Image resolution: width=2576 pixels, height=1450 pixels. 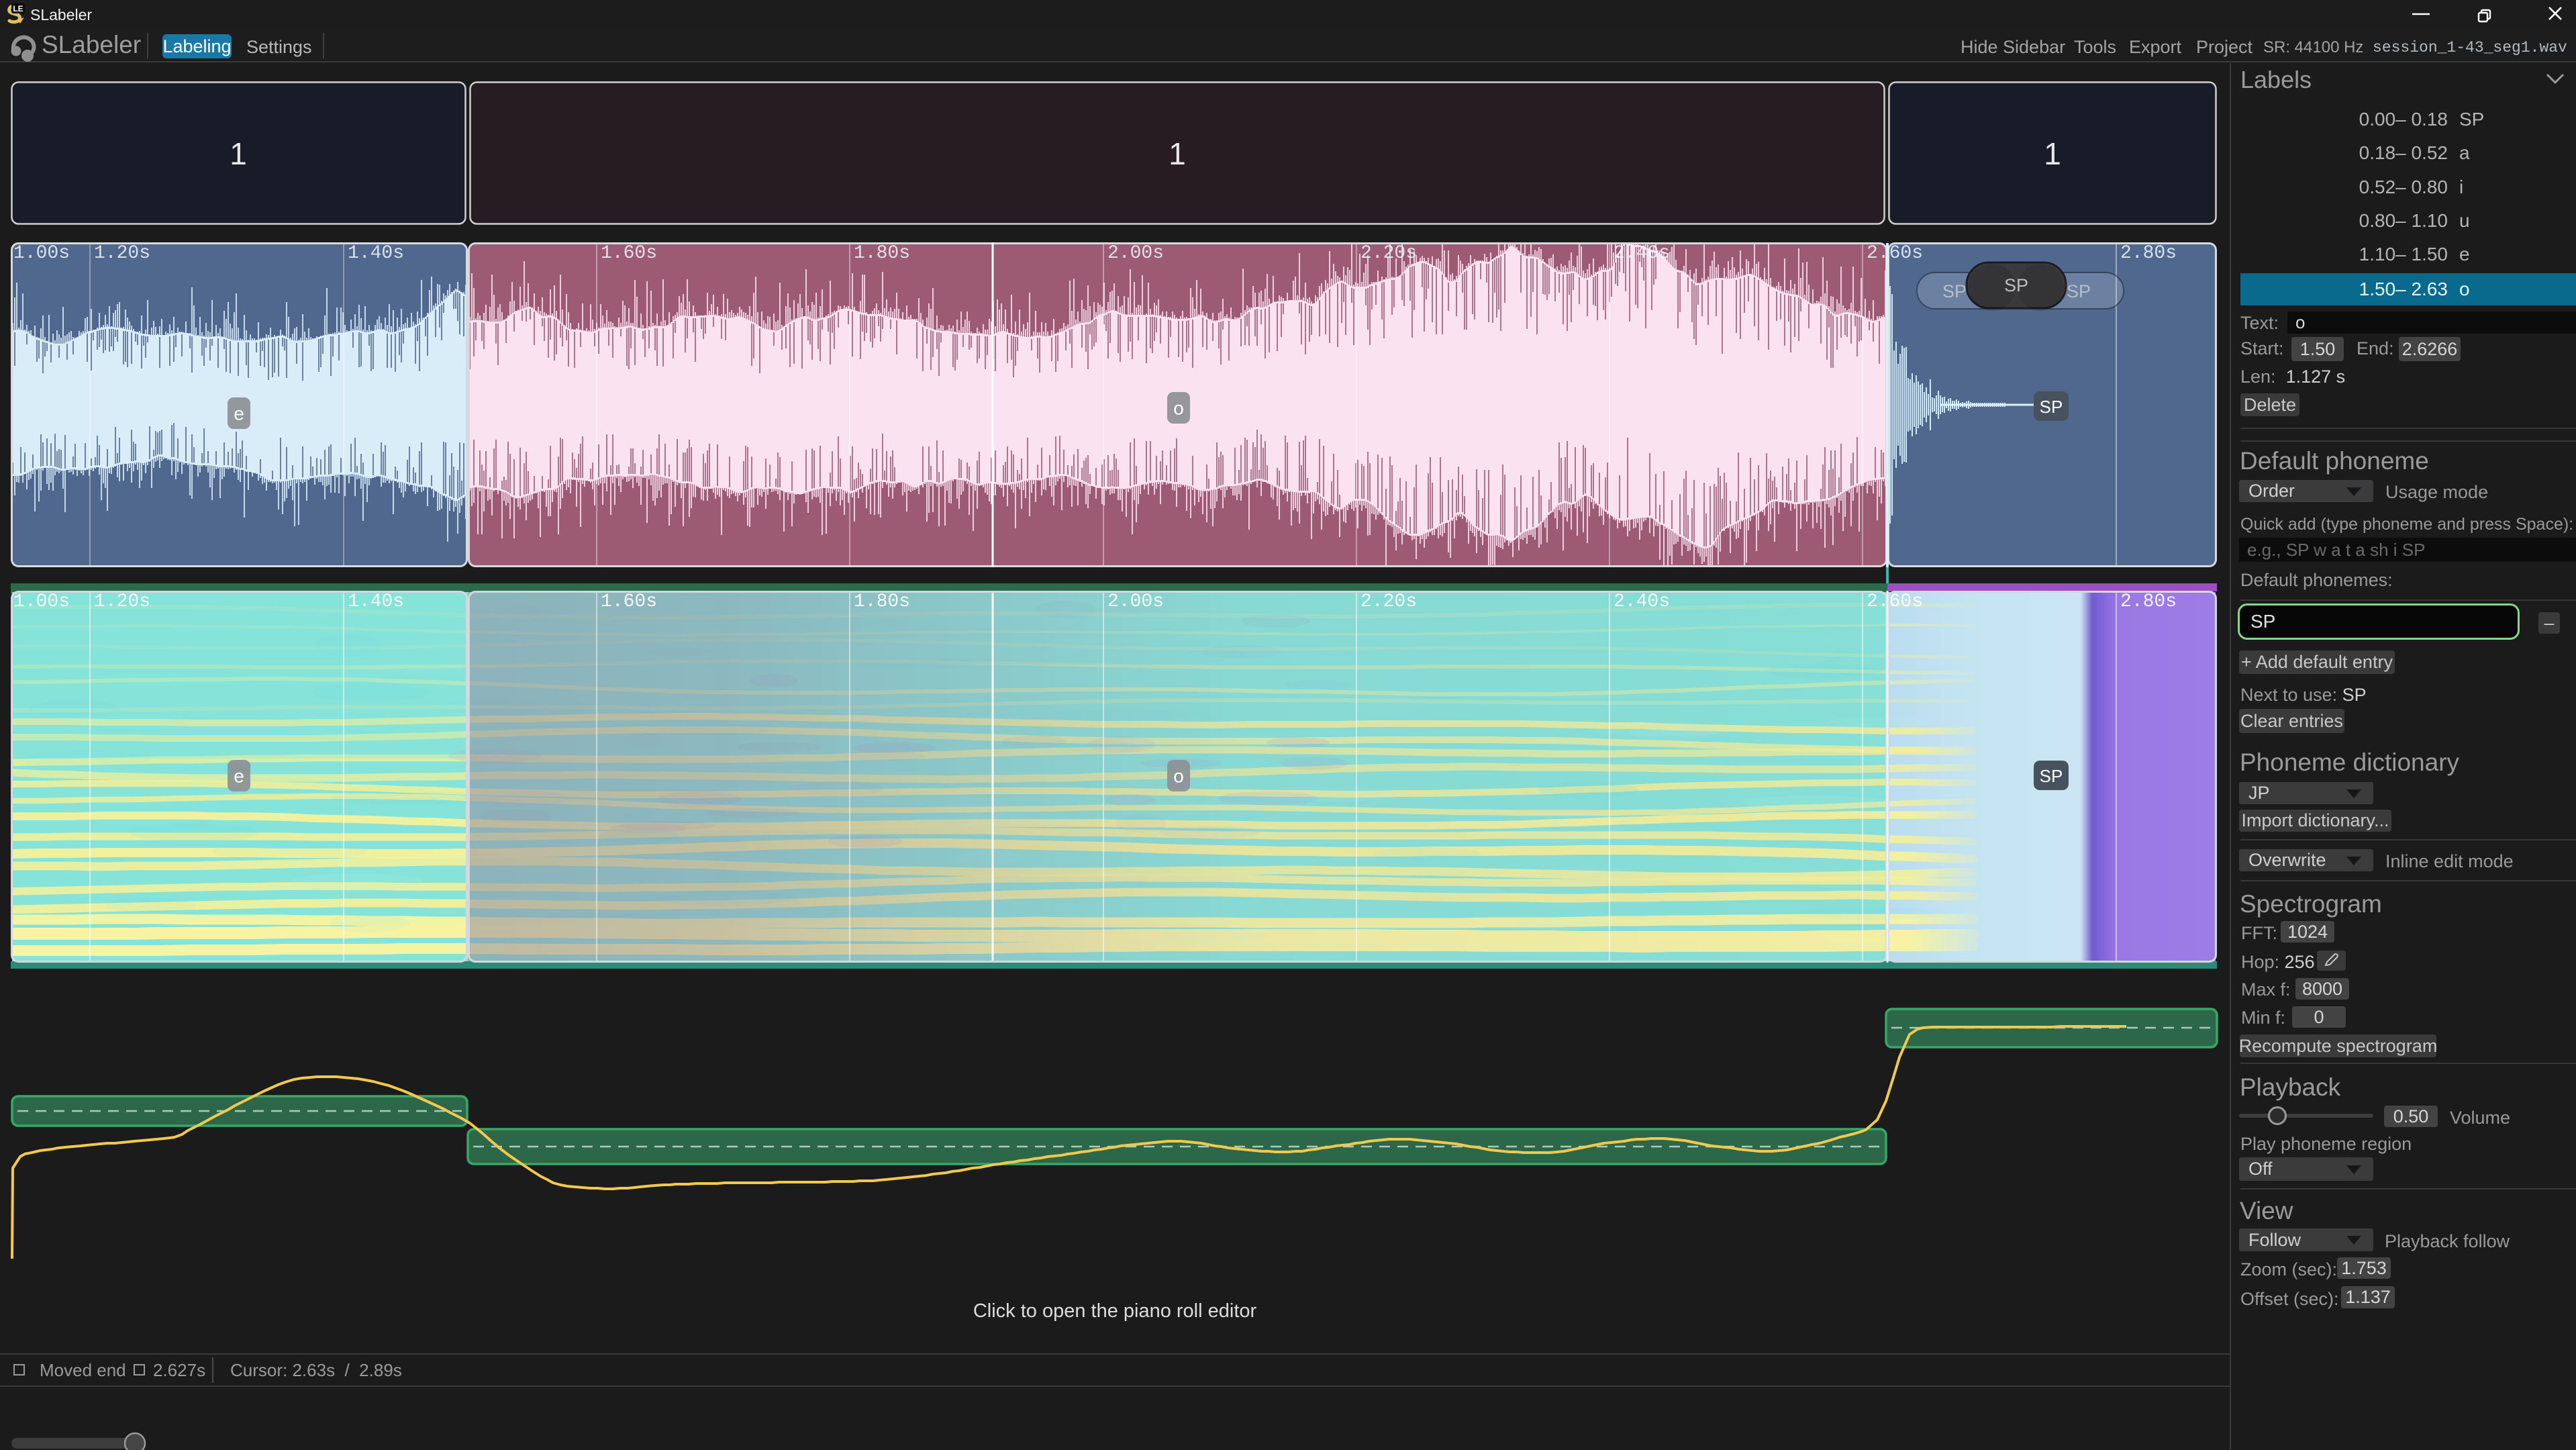 I want to click on svg-text:Click to open the piano roll e: Click to open the piano roll editor, so click(x=1115, y=1311).